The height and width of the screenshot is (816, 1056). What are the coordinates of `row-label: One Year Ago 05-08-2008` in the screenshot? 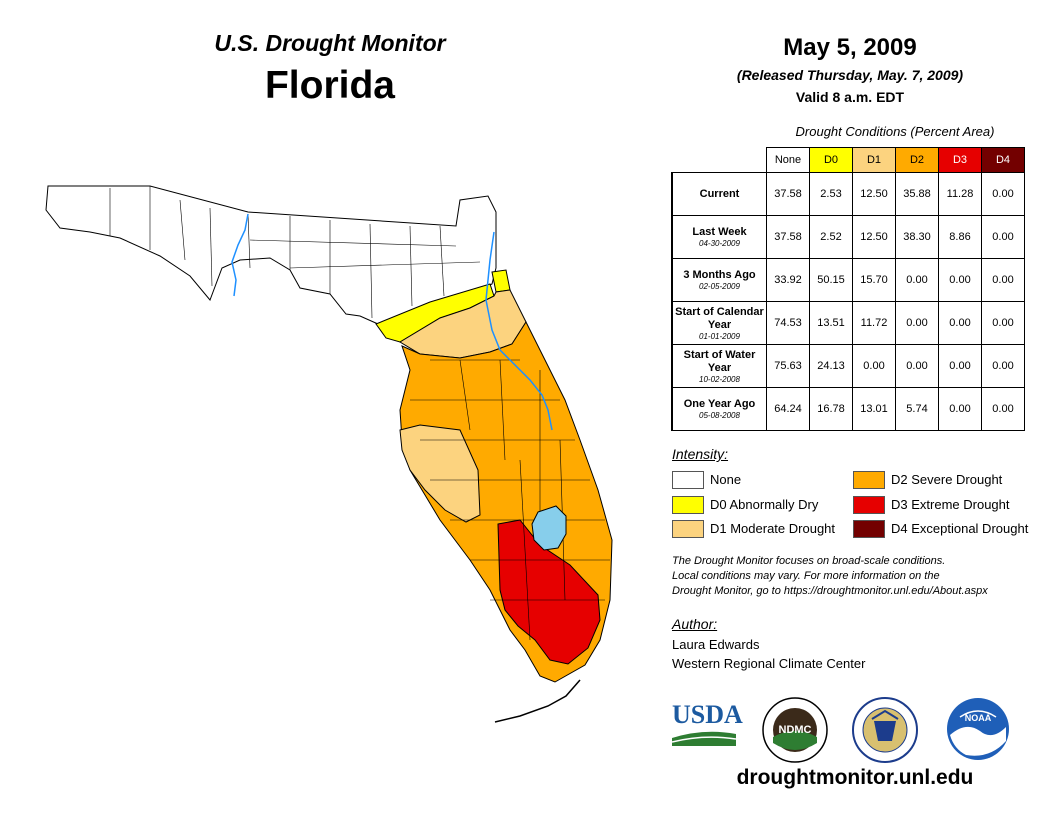 It's located at (719, 409).